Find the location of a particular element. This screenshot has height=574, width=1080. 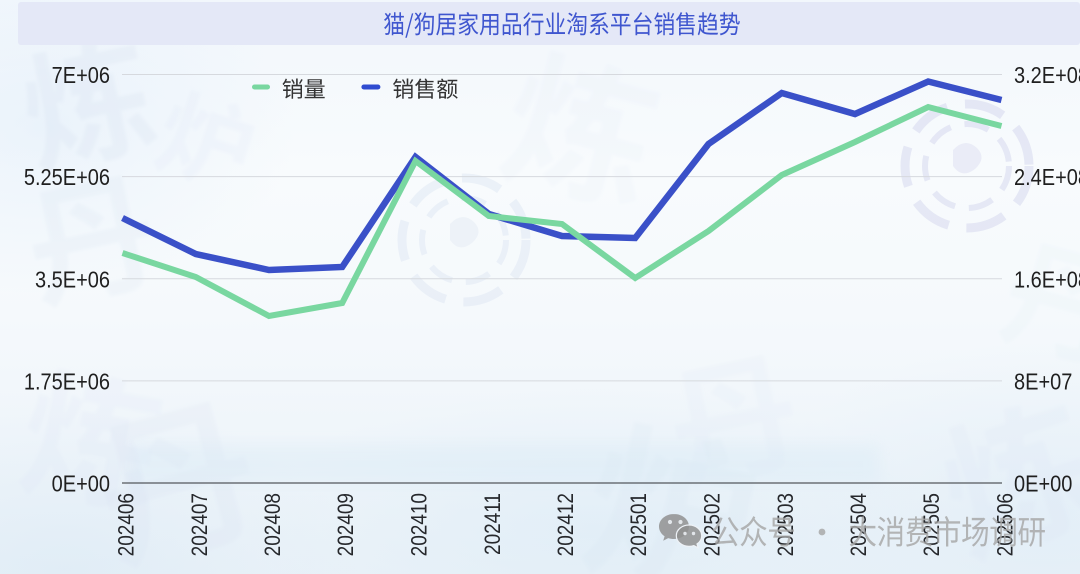

svg-text: 202501 is located at coordinates (639, 524).